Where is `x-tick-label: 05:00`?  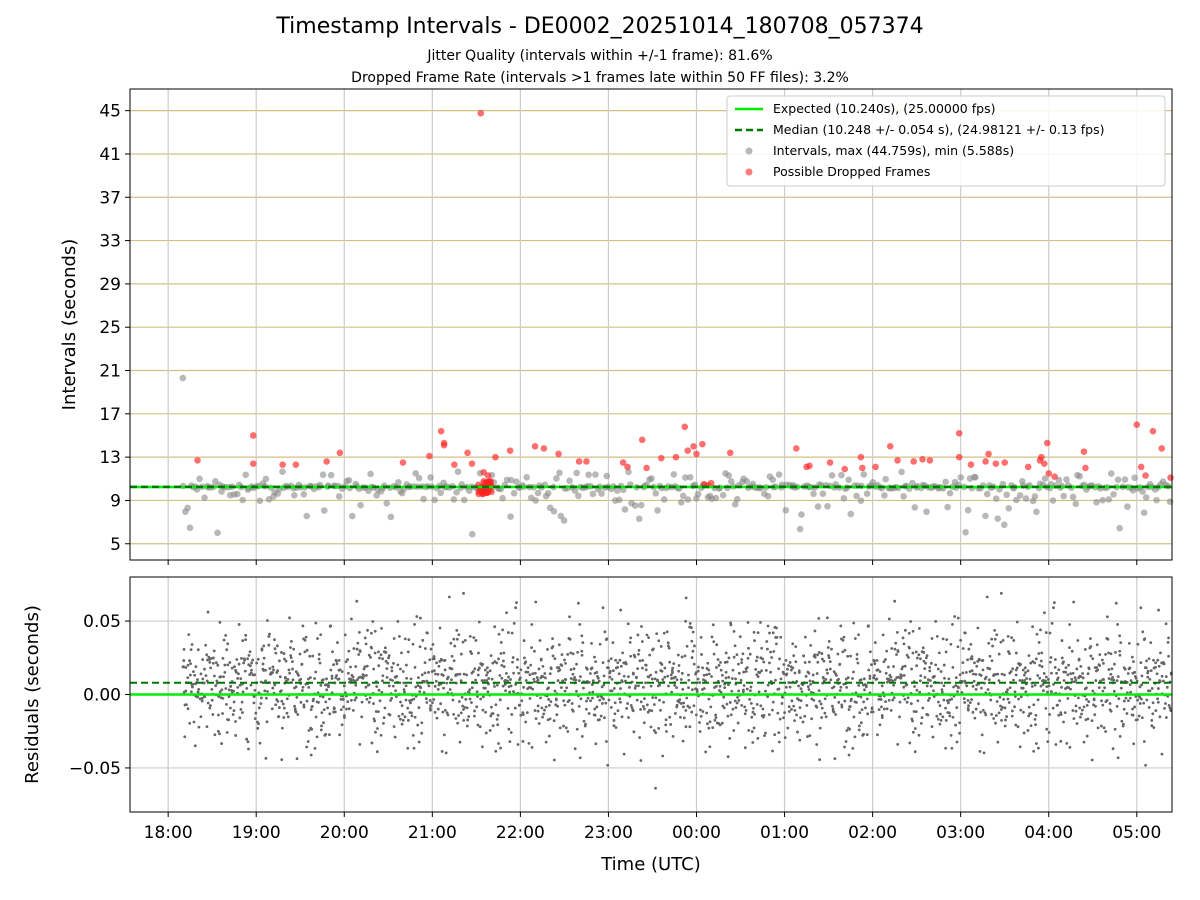 x-tick-label: 05:00 is located at coordinates (1136, 833).